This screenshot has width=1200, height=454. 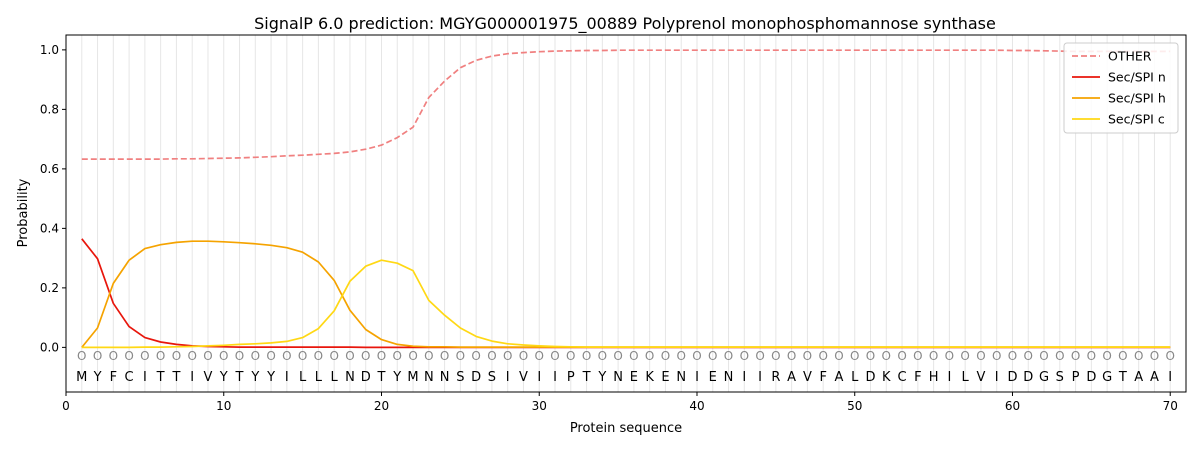 What do you see at coordinates (49, 50) in the screenshot?
I see `y-tick-label: 1.0` at bounding box center [49, 50].